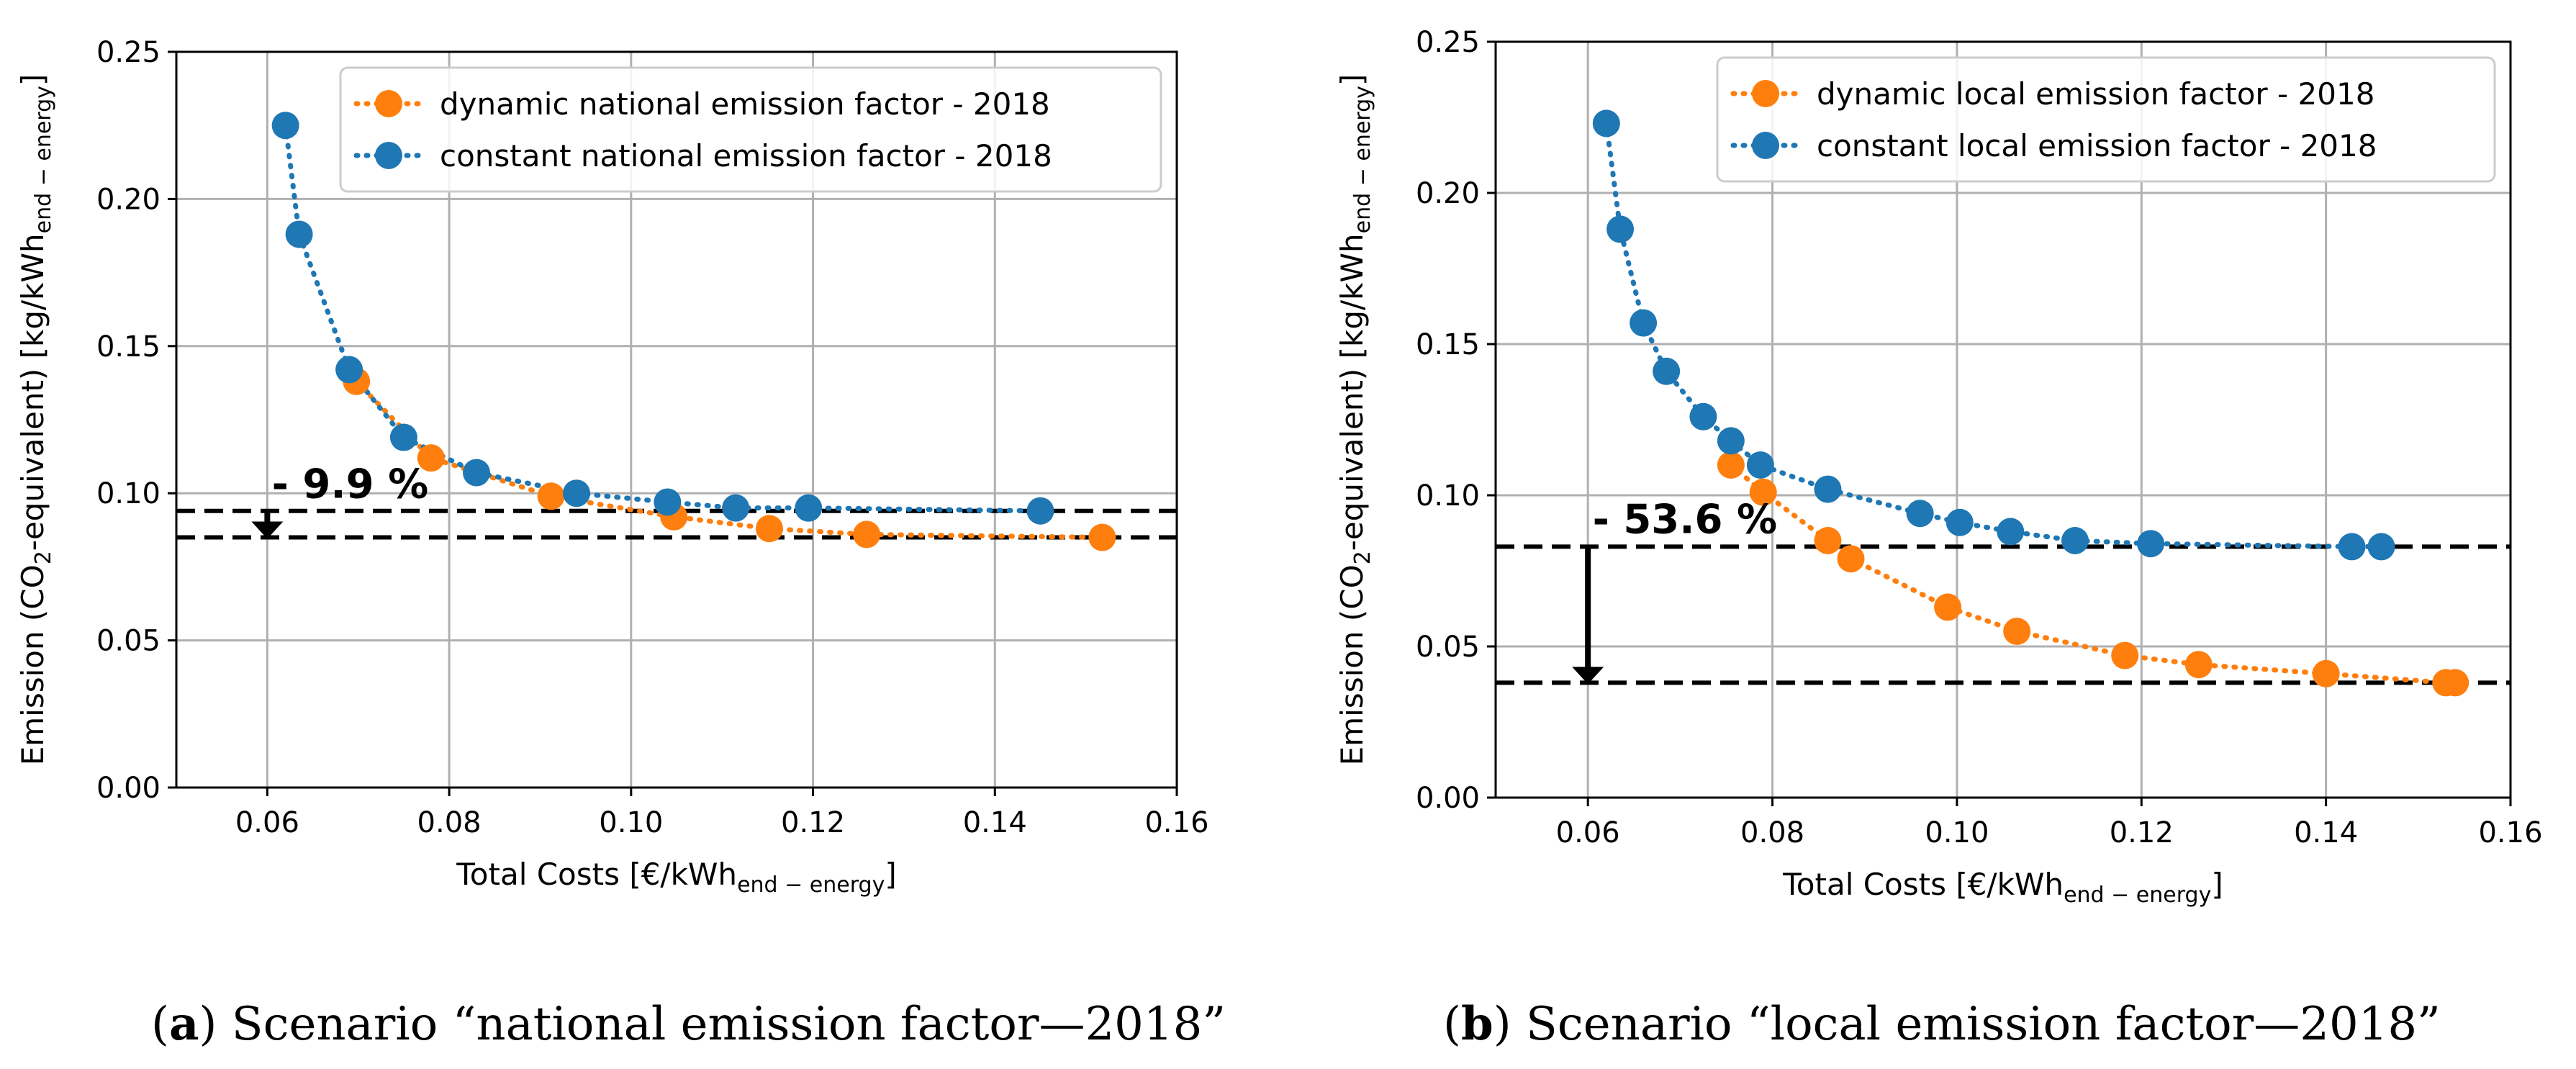 Image resolution: width=2576 pixels, height=1069 pixels. Describe the element at coordinates (995, 823) in the screenshot. I see `x-tick-label: 0.14` at that location.